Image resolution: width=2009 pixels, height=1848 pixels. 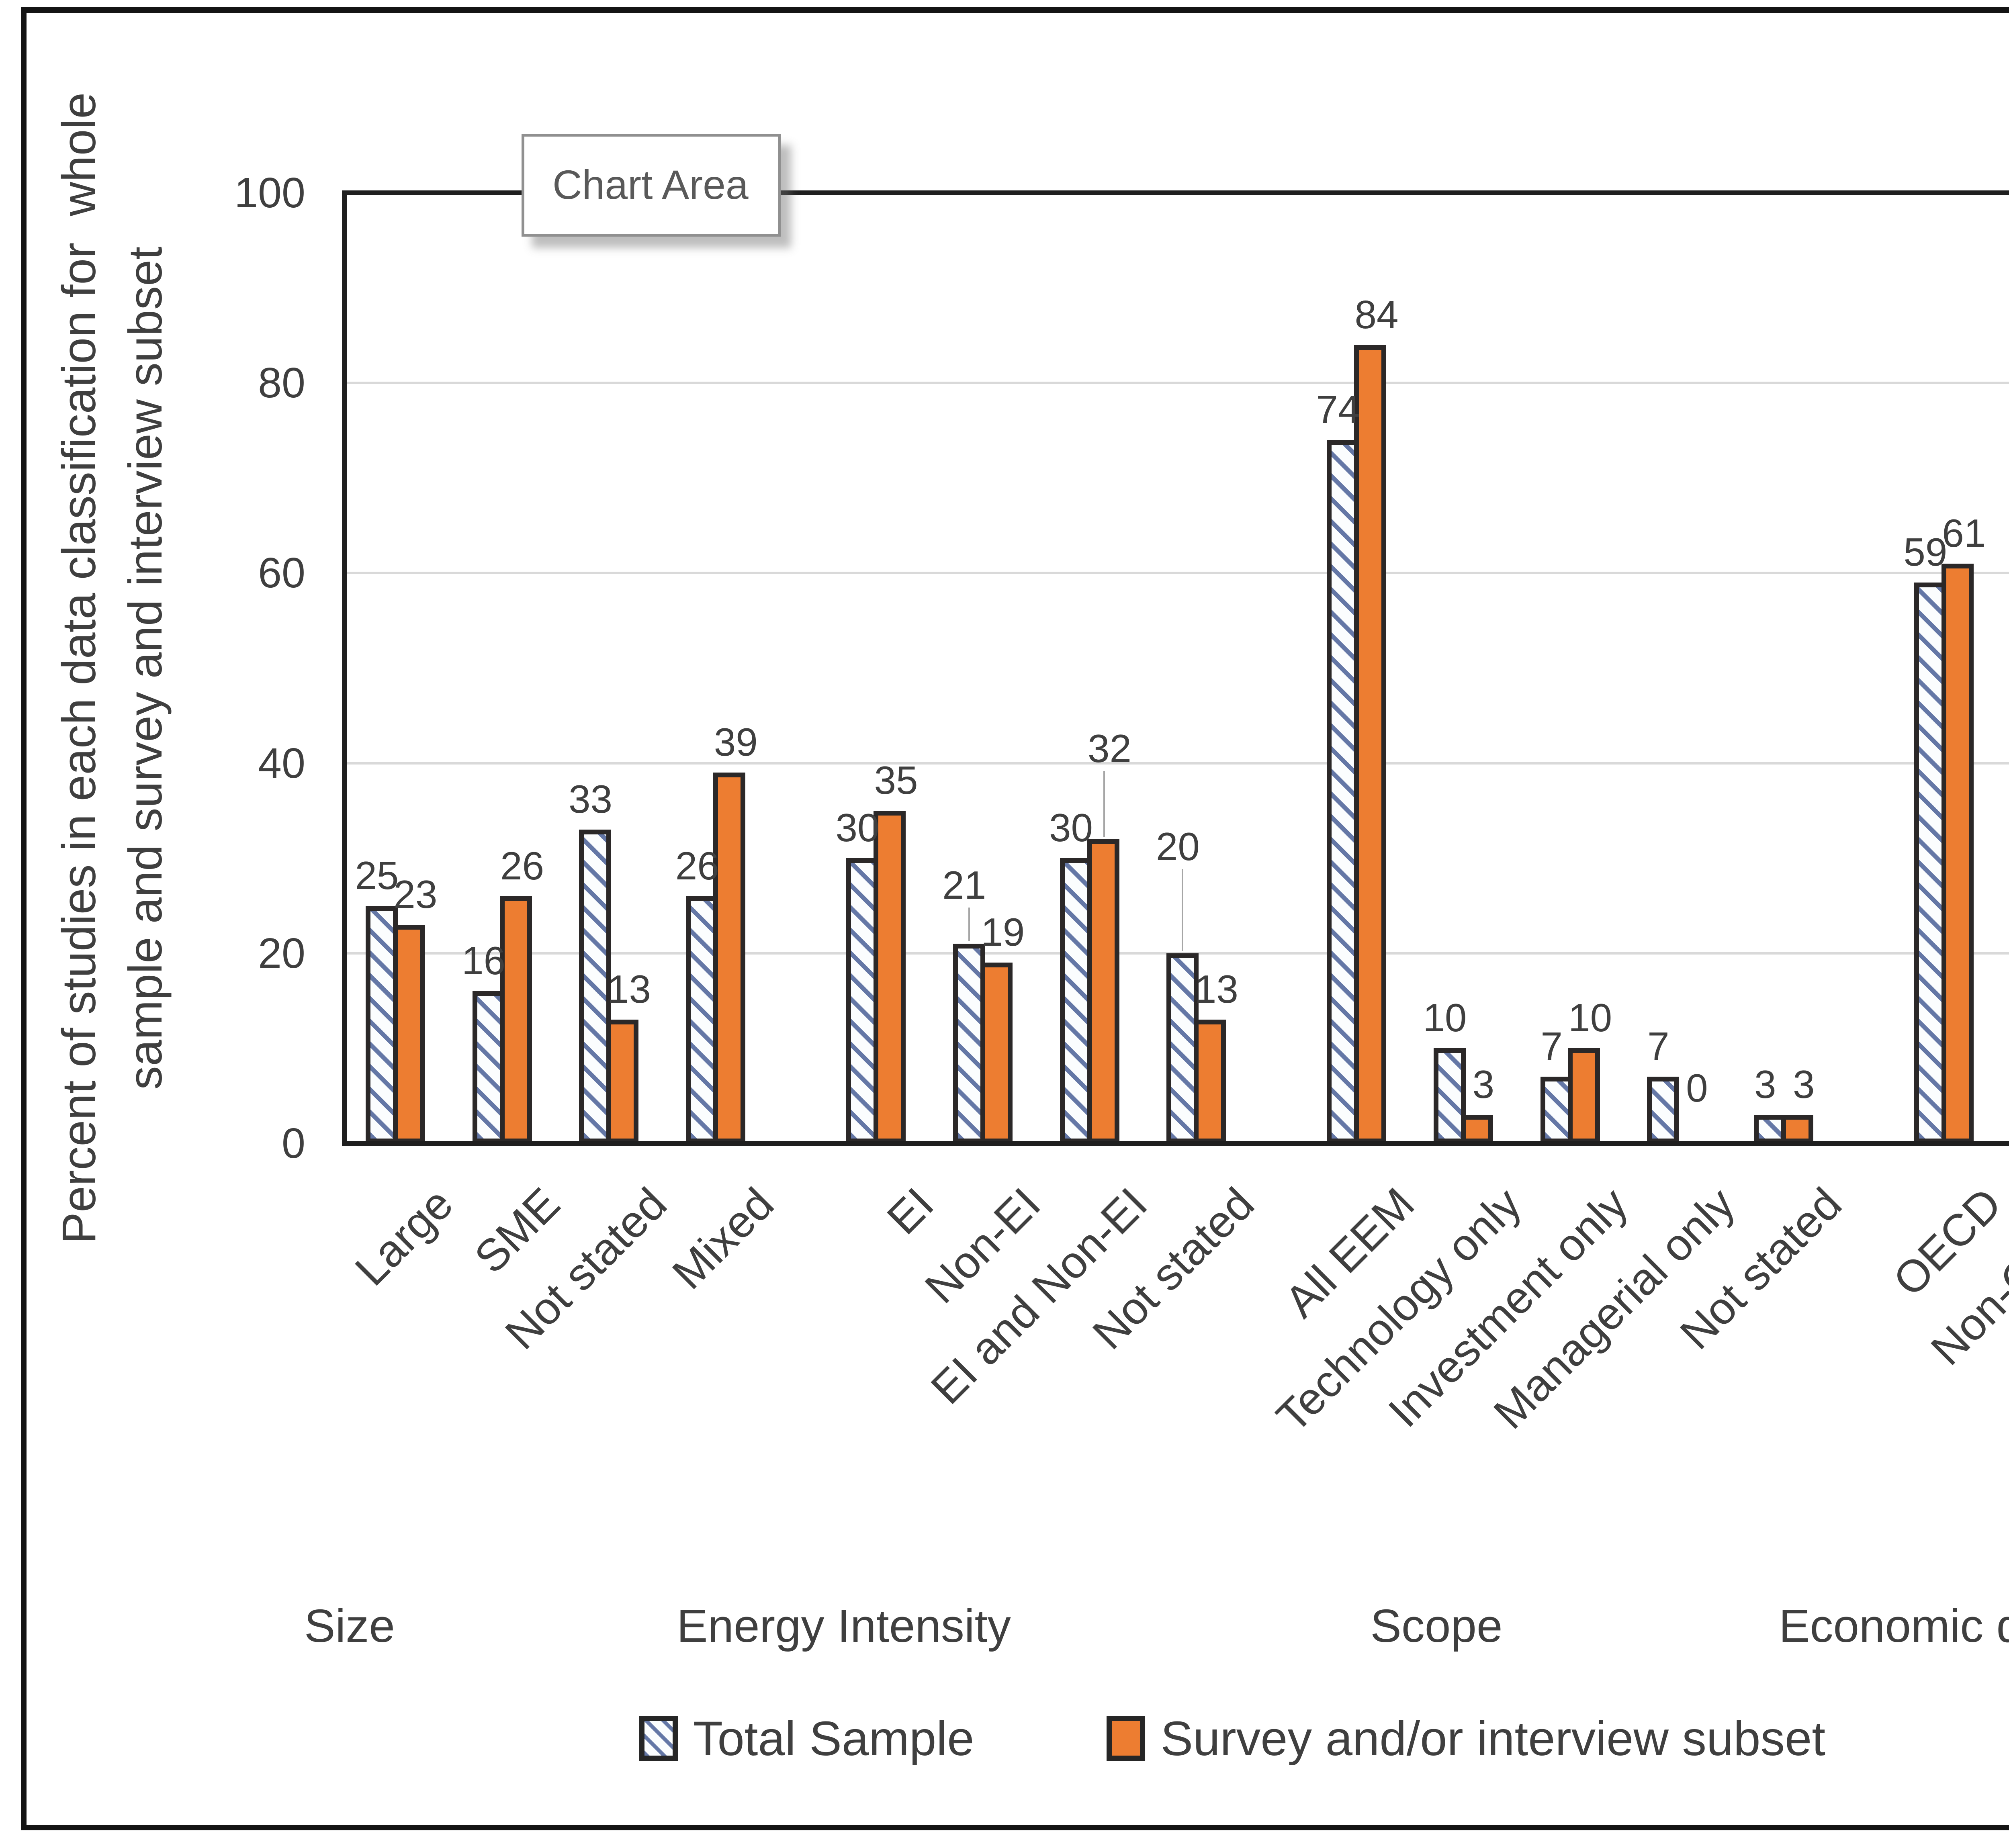 I want to click on bar-subset-investment-only, so click(x=1583, y=1095).